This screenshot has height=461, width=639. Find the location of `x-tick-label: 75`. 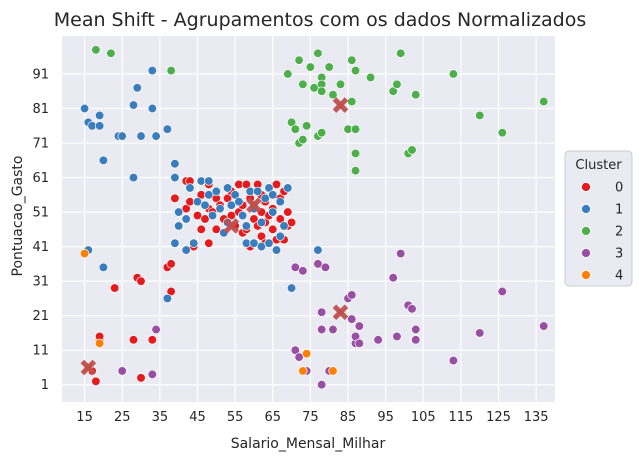

x-tick-label: 75 is located at coordinates (310, 417).